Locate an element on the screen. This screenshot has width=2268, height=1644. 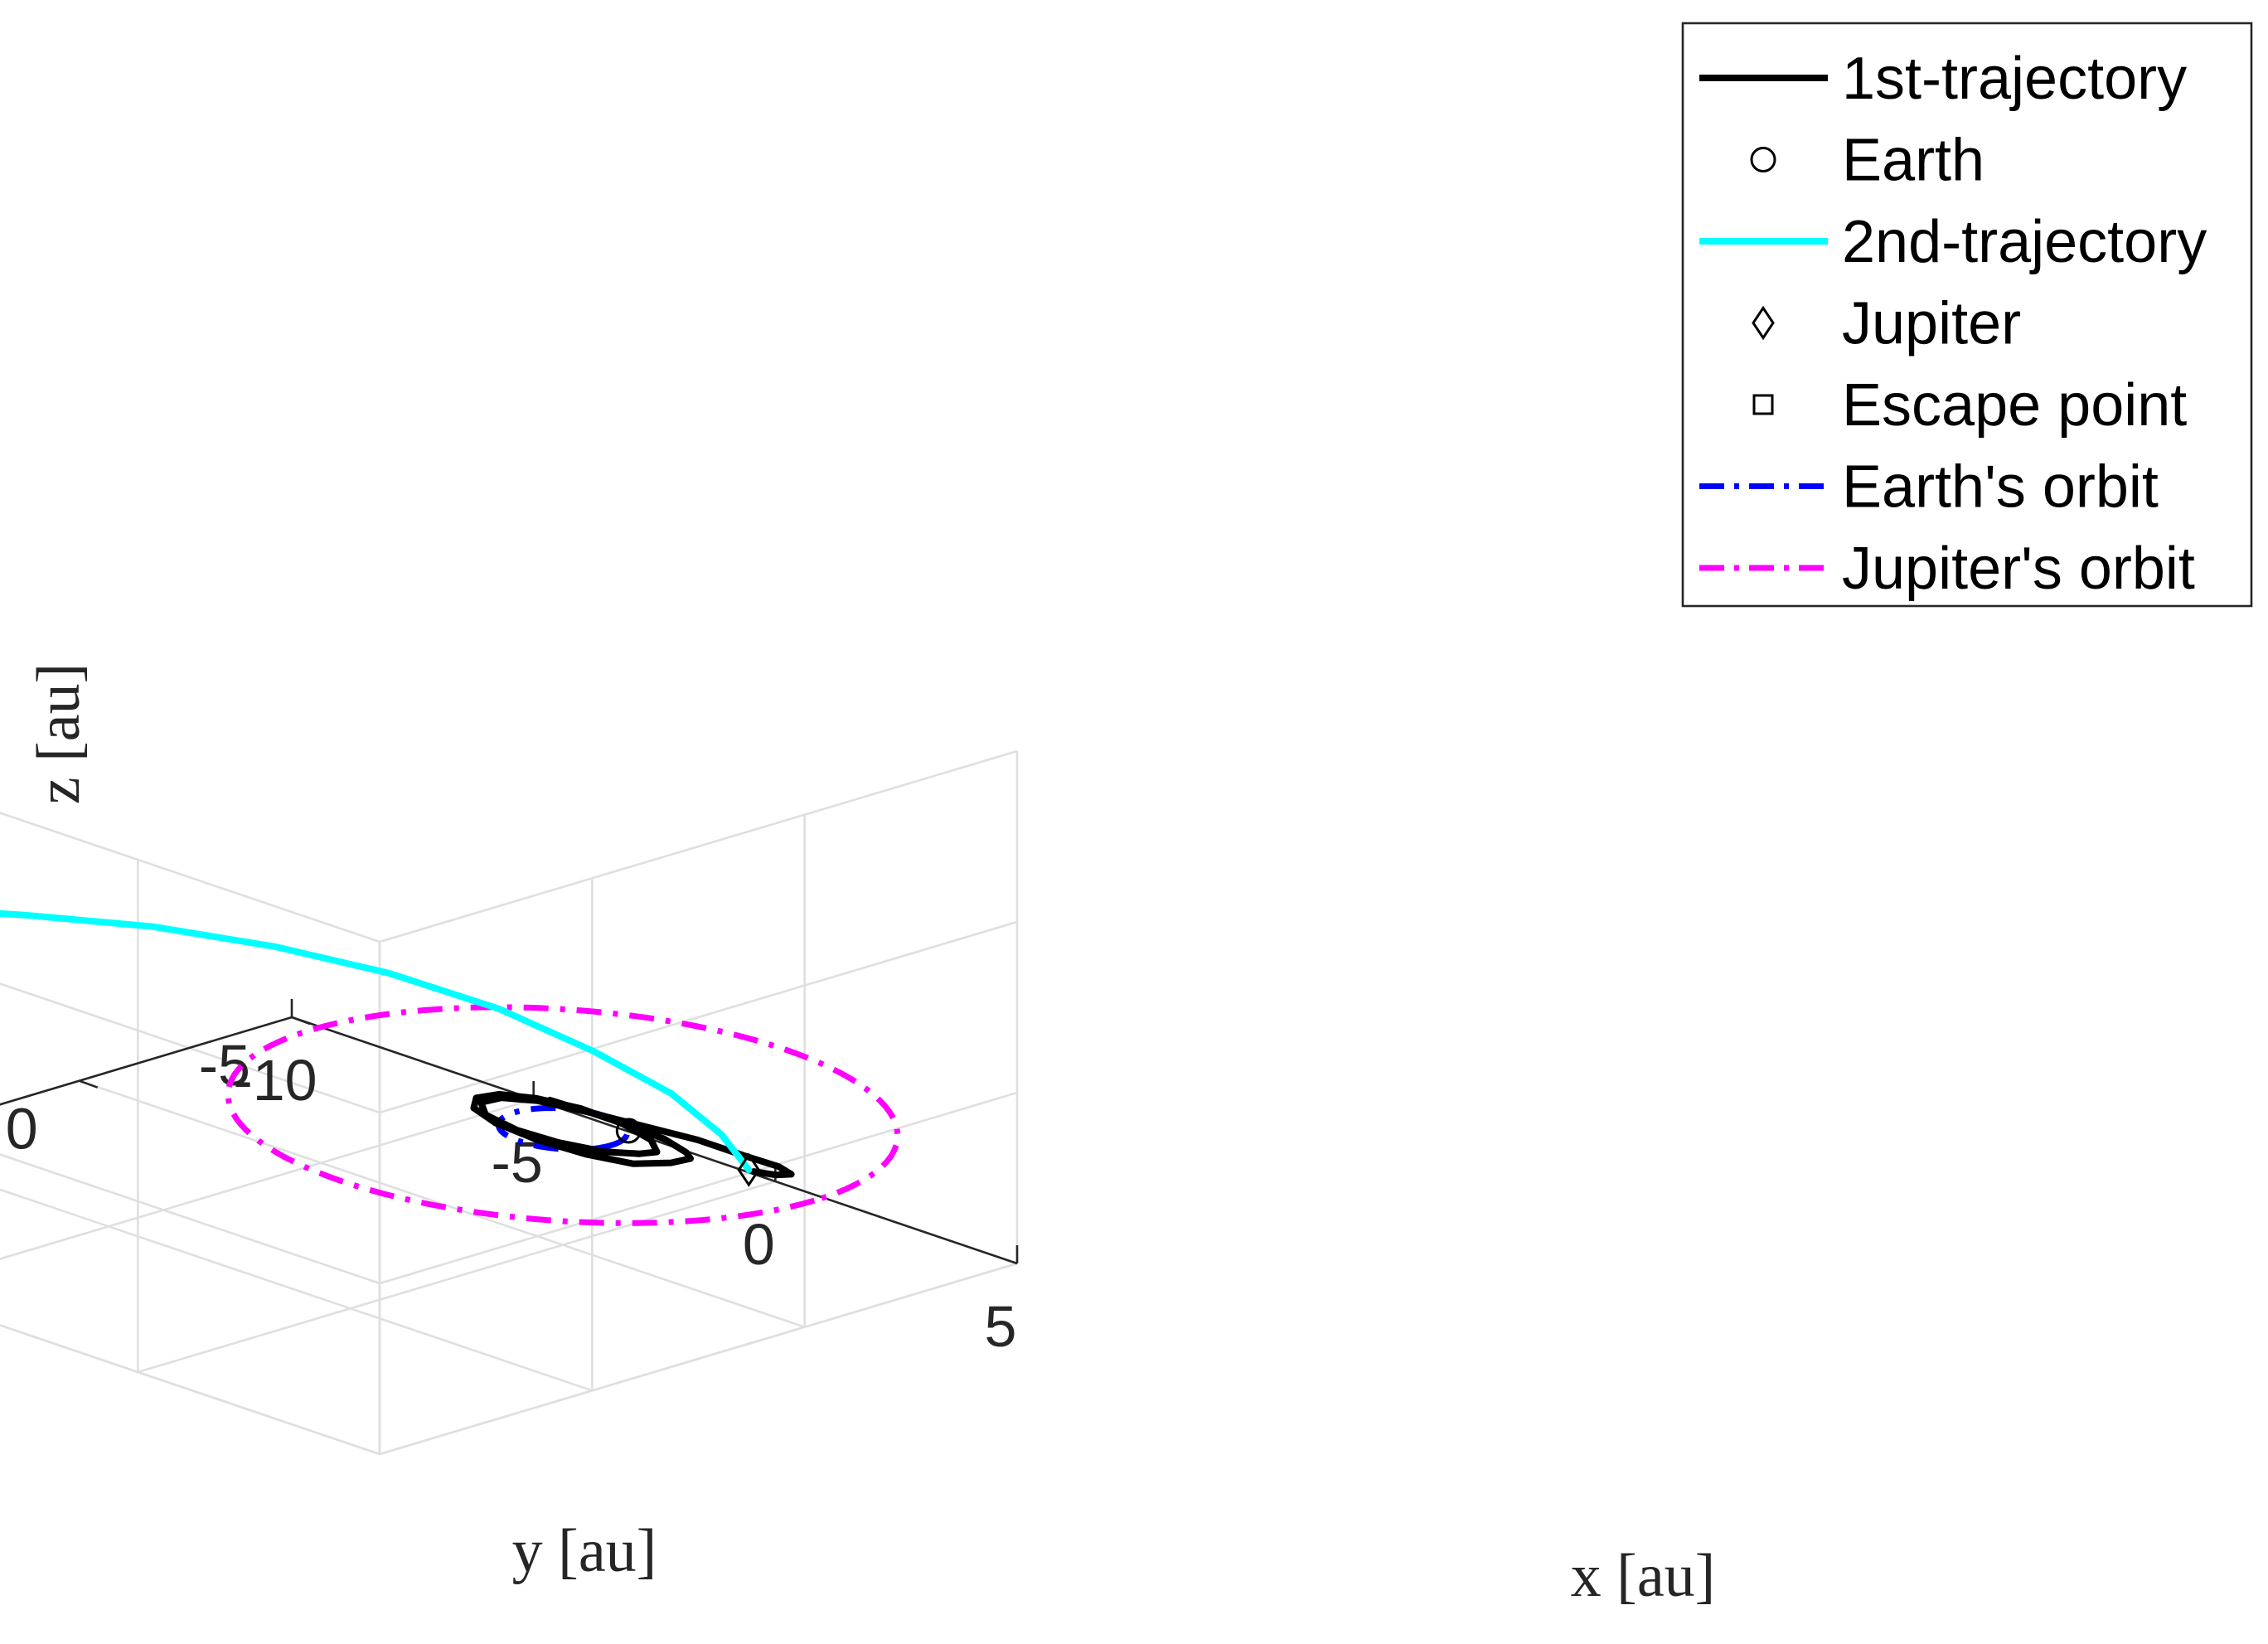
y-tick-label: -5 is located at coordinates (224, 1065).